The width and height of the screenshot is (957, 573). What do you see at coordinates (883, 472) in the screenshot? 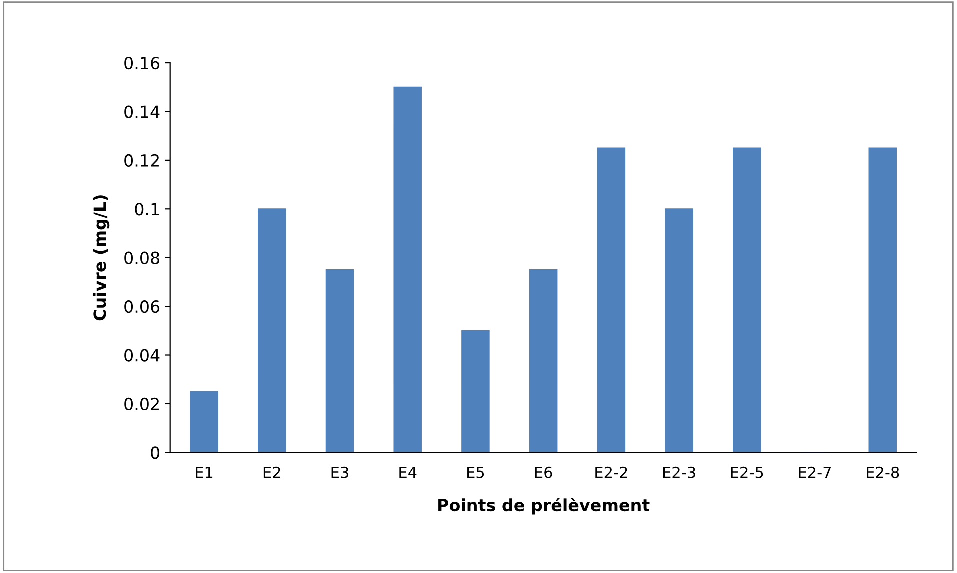
I see `x-tick-label: E2-8` at bounding box center [883, 472].